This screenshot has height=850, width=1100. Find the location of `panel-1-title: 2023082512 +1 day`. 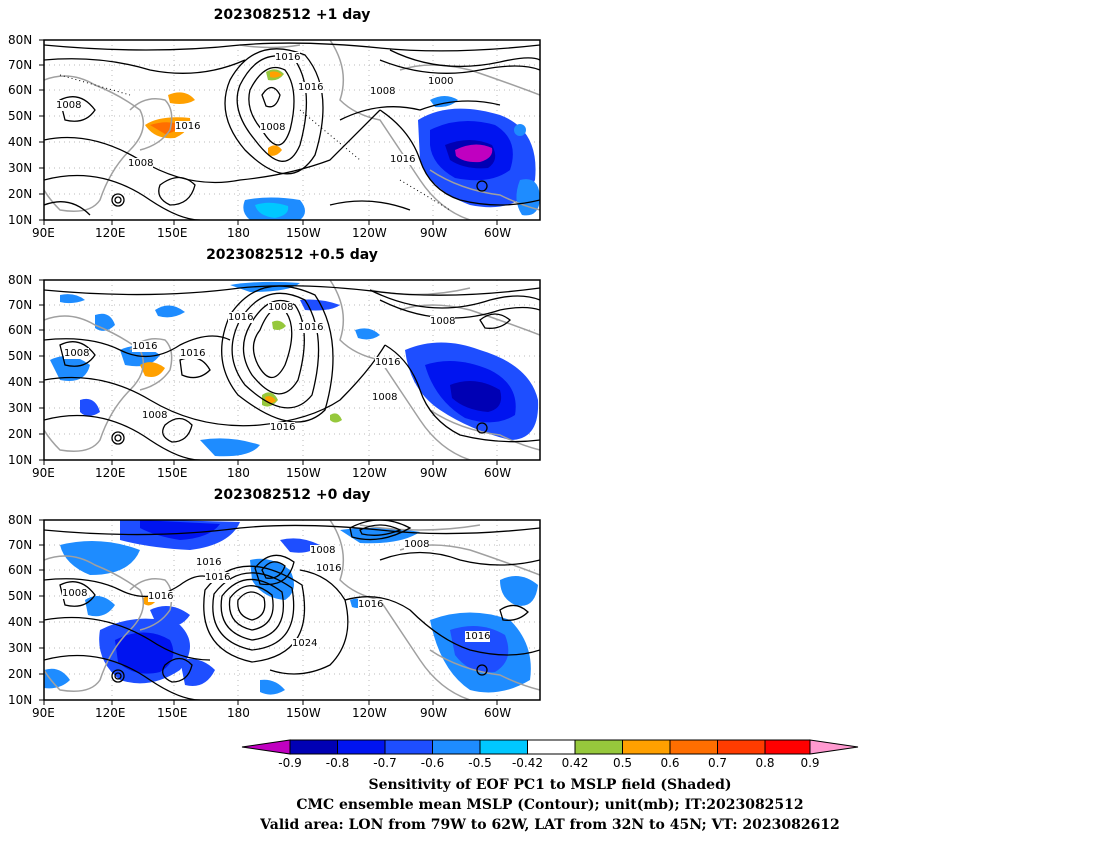

panel-1-title: 2023082512 +1 day is located at coordinates (292, 15).